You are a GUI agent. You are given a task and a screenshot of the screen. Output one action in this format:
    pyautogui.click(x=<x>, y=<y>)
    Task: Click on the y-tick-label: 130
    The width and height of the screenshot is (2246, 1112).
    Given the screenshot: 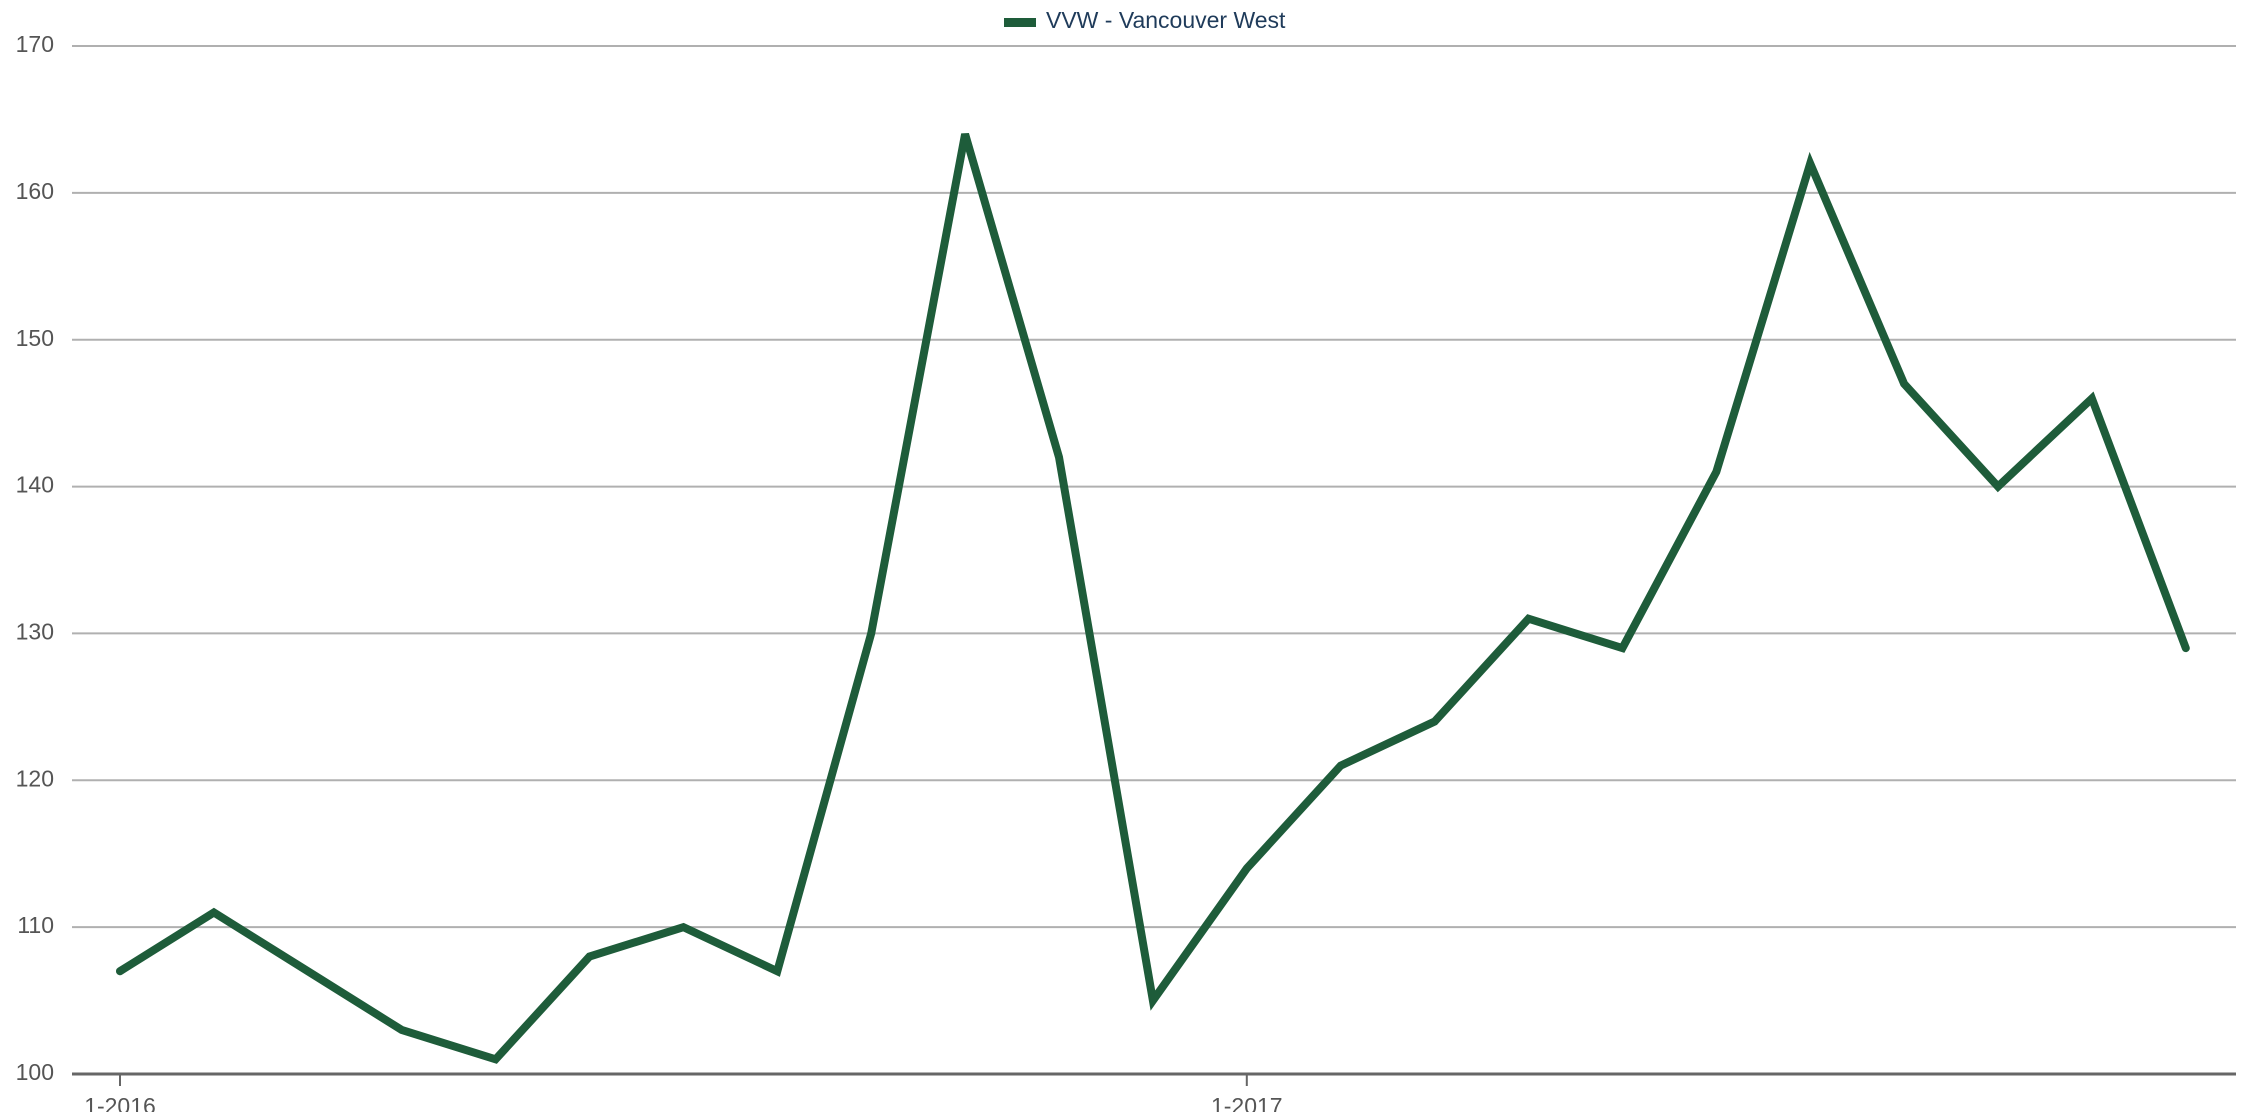 What is the action you would take?
    pyautogui.click(x=35, y=632)
    